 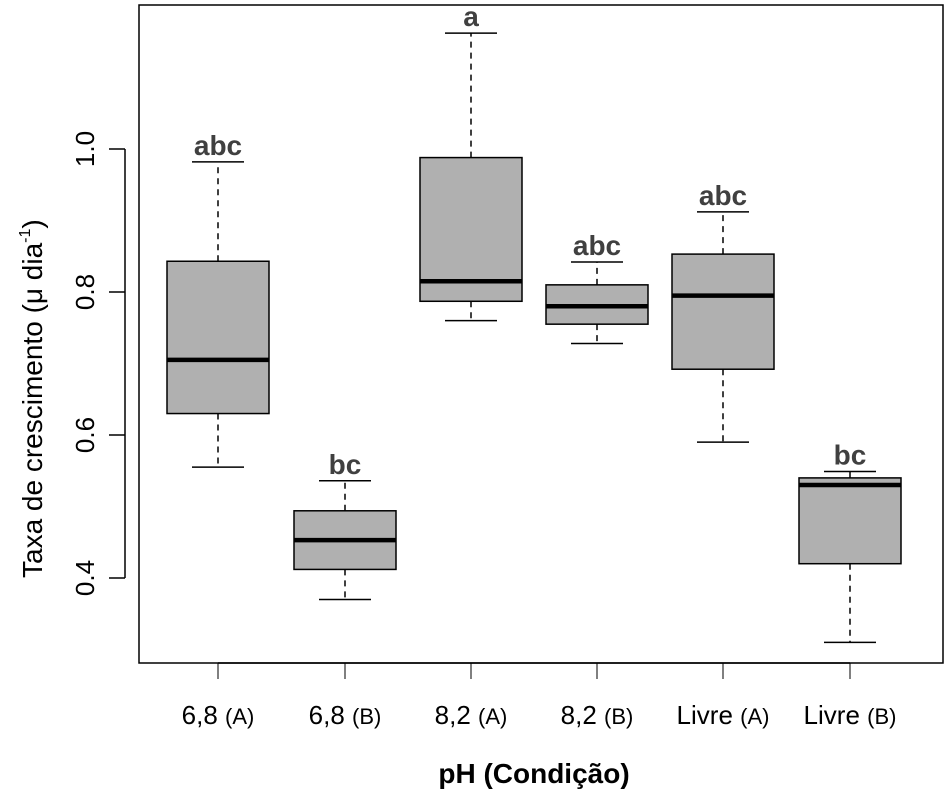 I want to click on y-axis-label-main: Taxa de crescimento (μ dia, so click(x=32, y=410).